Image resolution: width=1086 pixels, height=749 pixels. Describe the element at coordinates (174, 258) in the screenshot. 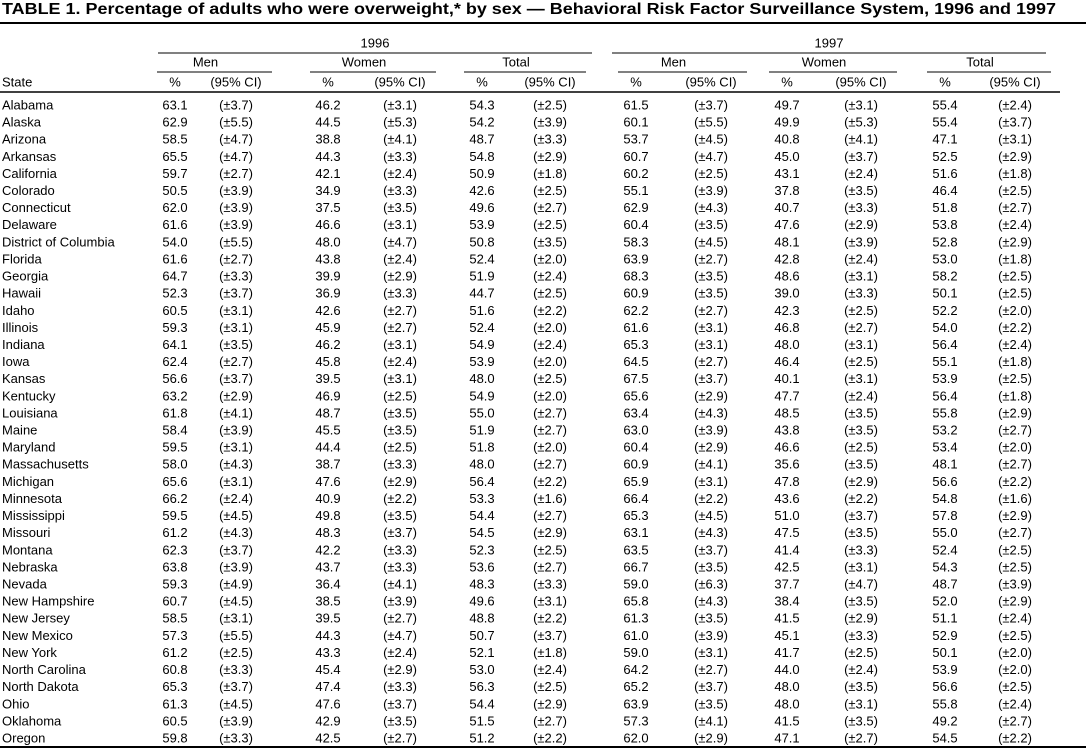

I see `percent-cell: 61.6` at that location.